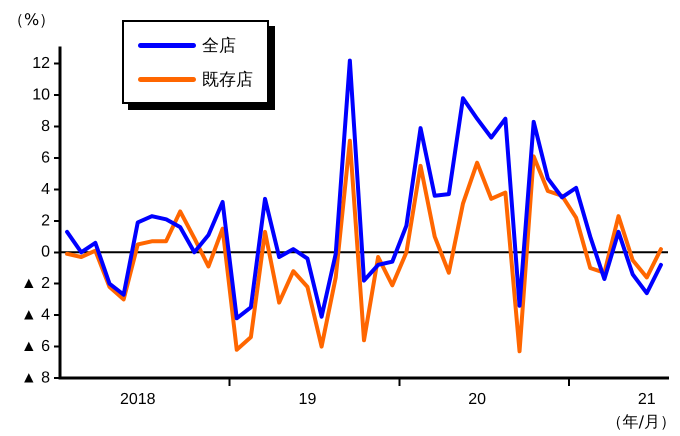  What do you see at coordinates (35, 377) in the screenshot?
I see `y-tick-label: ▲ 8` at bounding box center [35, 377].